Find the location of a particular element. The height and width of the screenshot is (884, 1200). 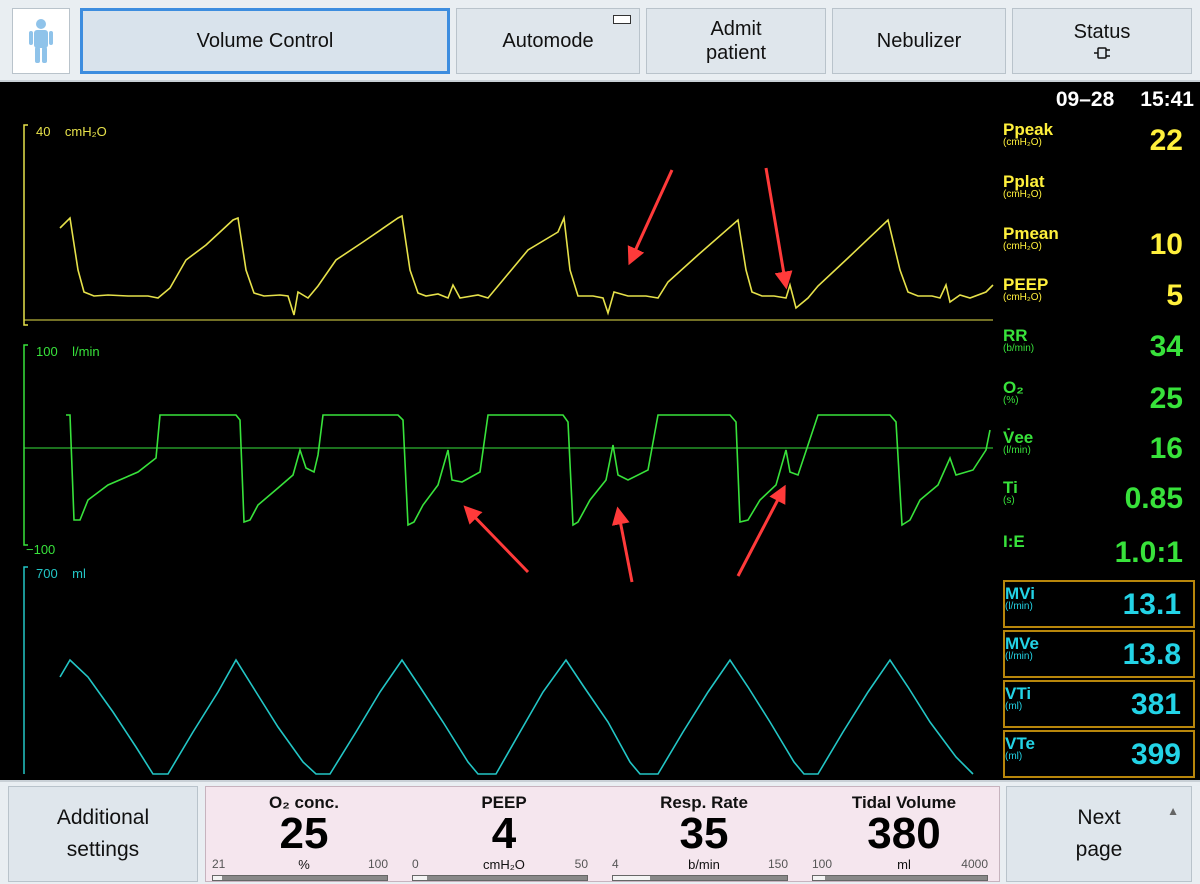

flow-scale-label: 100 l/min is located at coordinates (68, 351).